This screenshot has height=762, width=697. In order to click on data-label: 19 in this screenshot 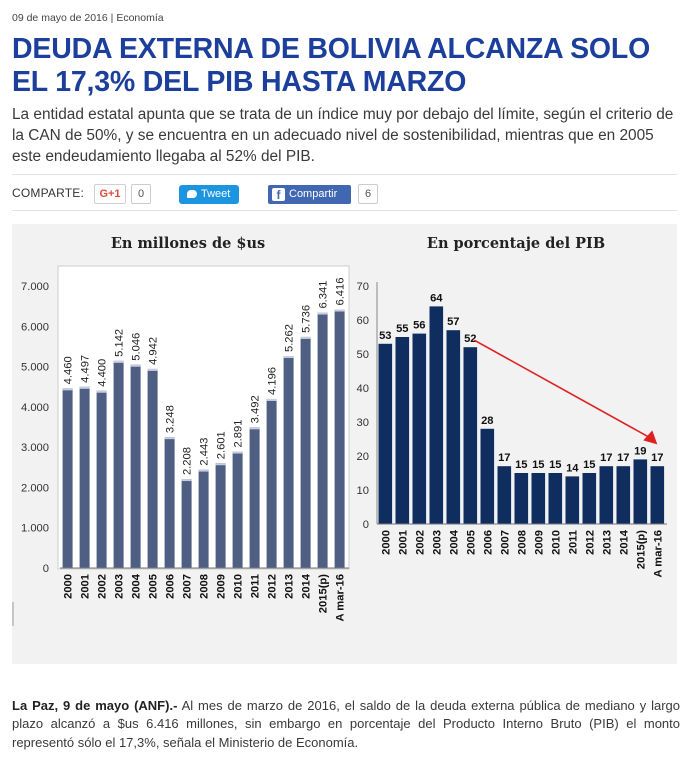, I will do `click(640, 451)`.